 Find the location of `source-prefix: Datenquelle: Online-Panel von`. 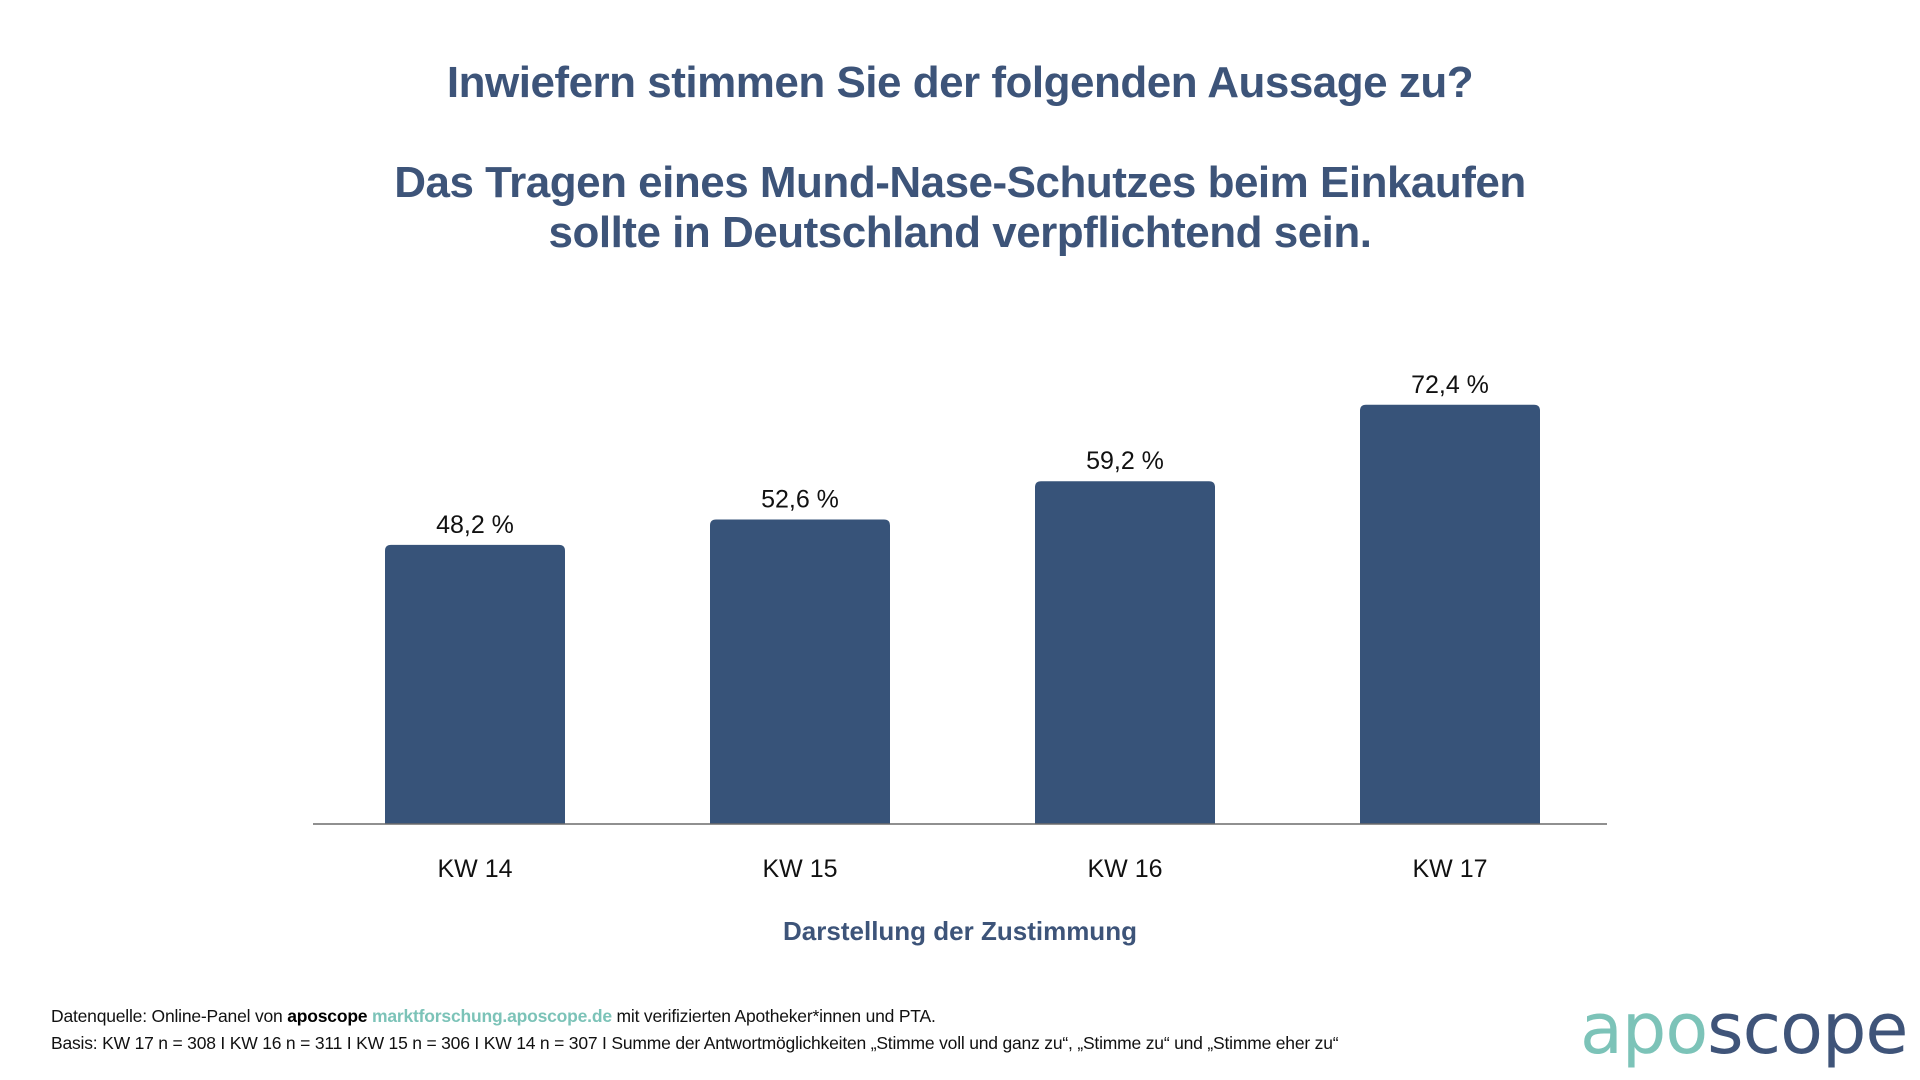

source-prefix: Datenquelle: Online-Panel von is located at coordinates (169, 1016).